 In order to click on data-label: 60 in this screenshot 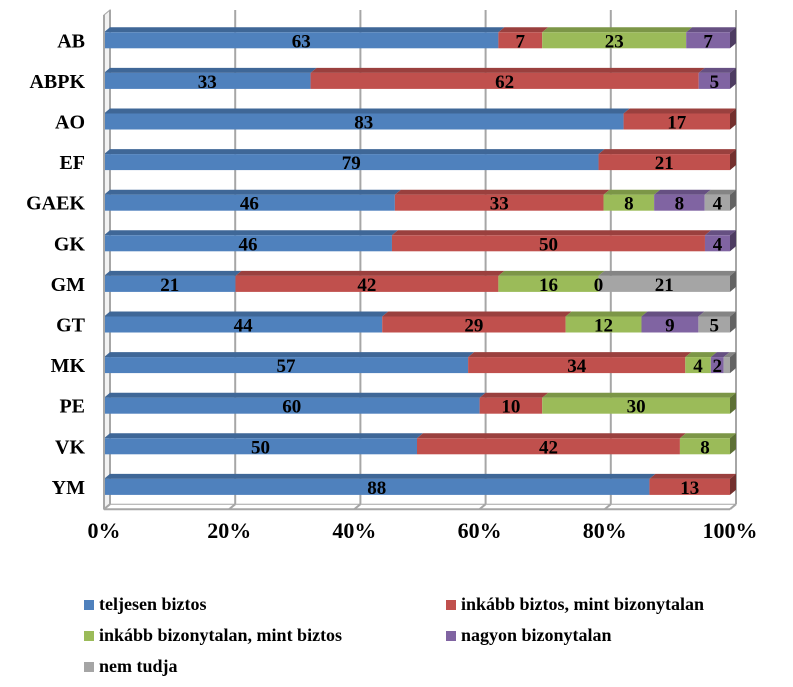, I will do `click(291, 407)`.